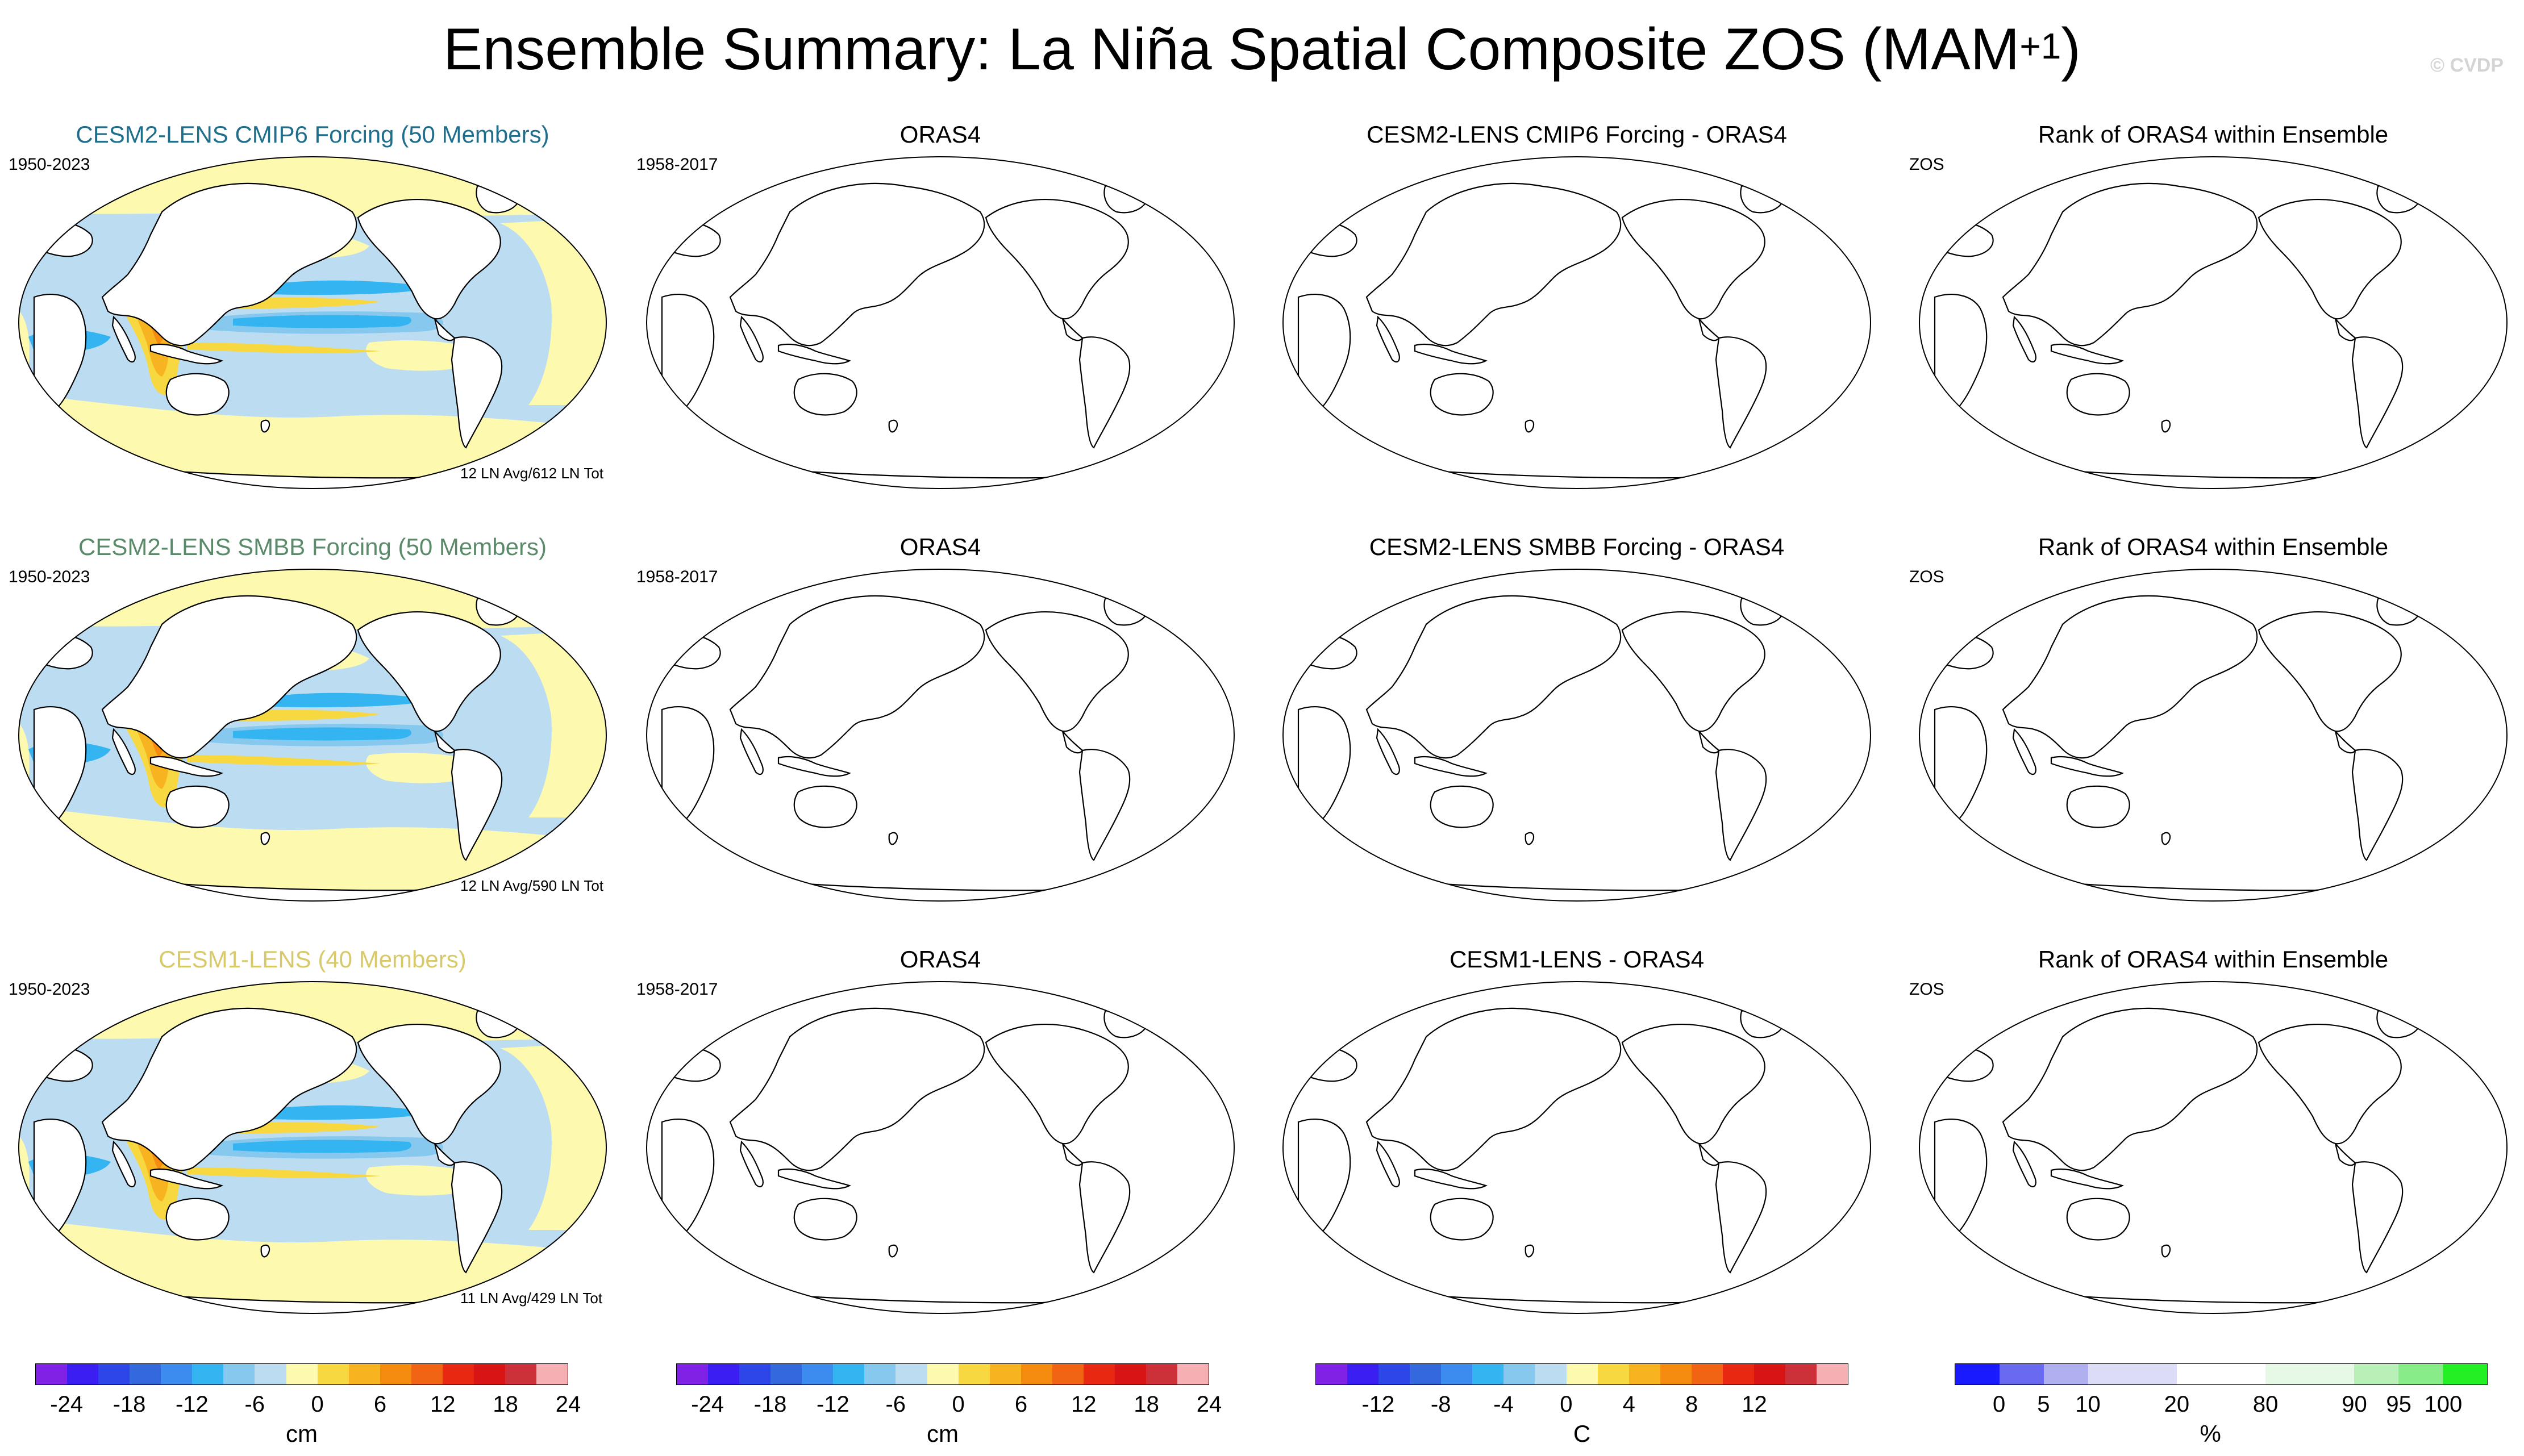 This screenshot has height=1456, width=2524. What do you see at coordinates (940, 959) in the screenshot?
I see `panel-title: ORAS4` at bounding box center [940, 959].